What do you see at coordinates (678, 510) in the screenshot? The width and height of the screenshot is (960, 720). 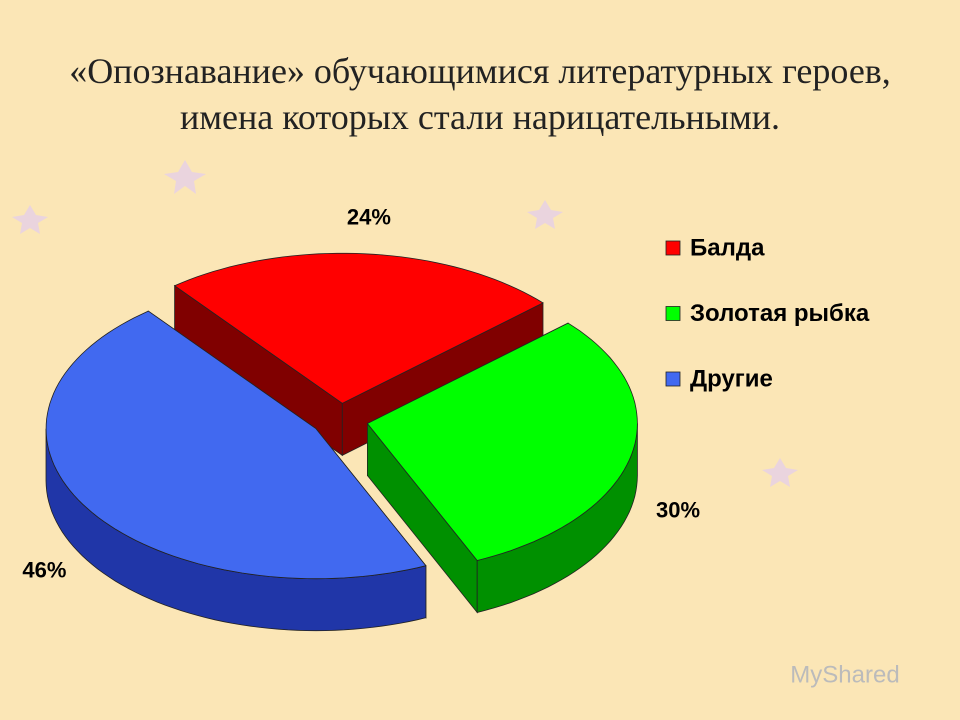 I see `value-label: 30%` at bounding box center [678, 510].